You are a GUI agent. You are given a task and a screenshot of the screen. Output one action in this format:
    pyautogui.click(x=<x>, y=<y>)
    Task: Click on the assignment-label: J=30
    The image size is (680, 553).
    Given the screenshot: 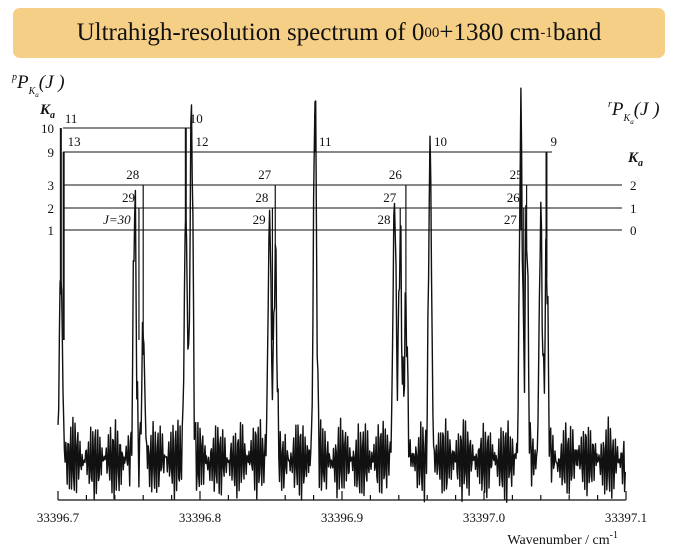 What is the action you would take?
    pyautogui.click(x=117, y=219)
    